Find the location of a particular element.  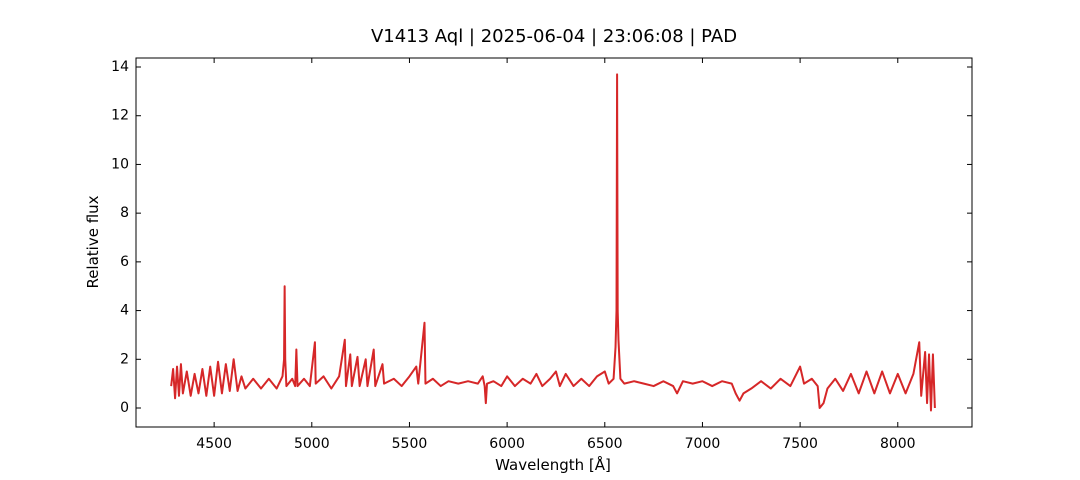

y-tick-label: 4 is located at coordinates (124, 311).